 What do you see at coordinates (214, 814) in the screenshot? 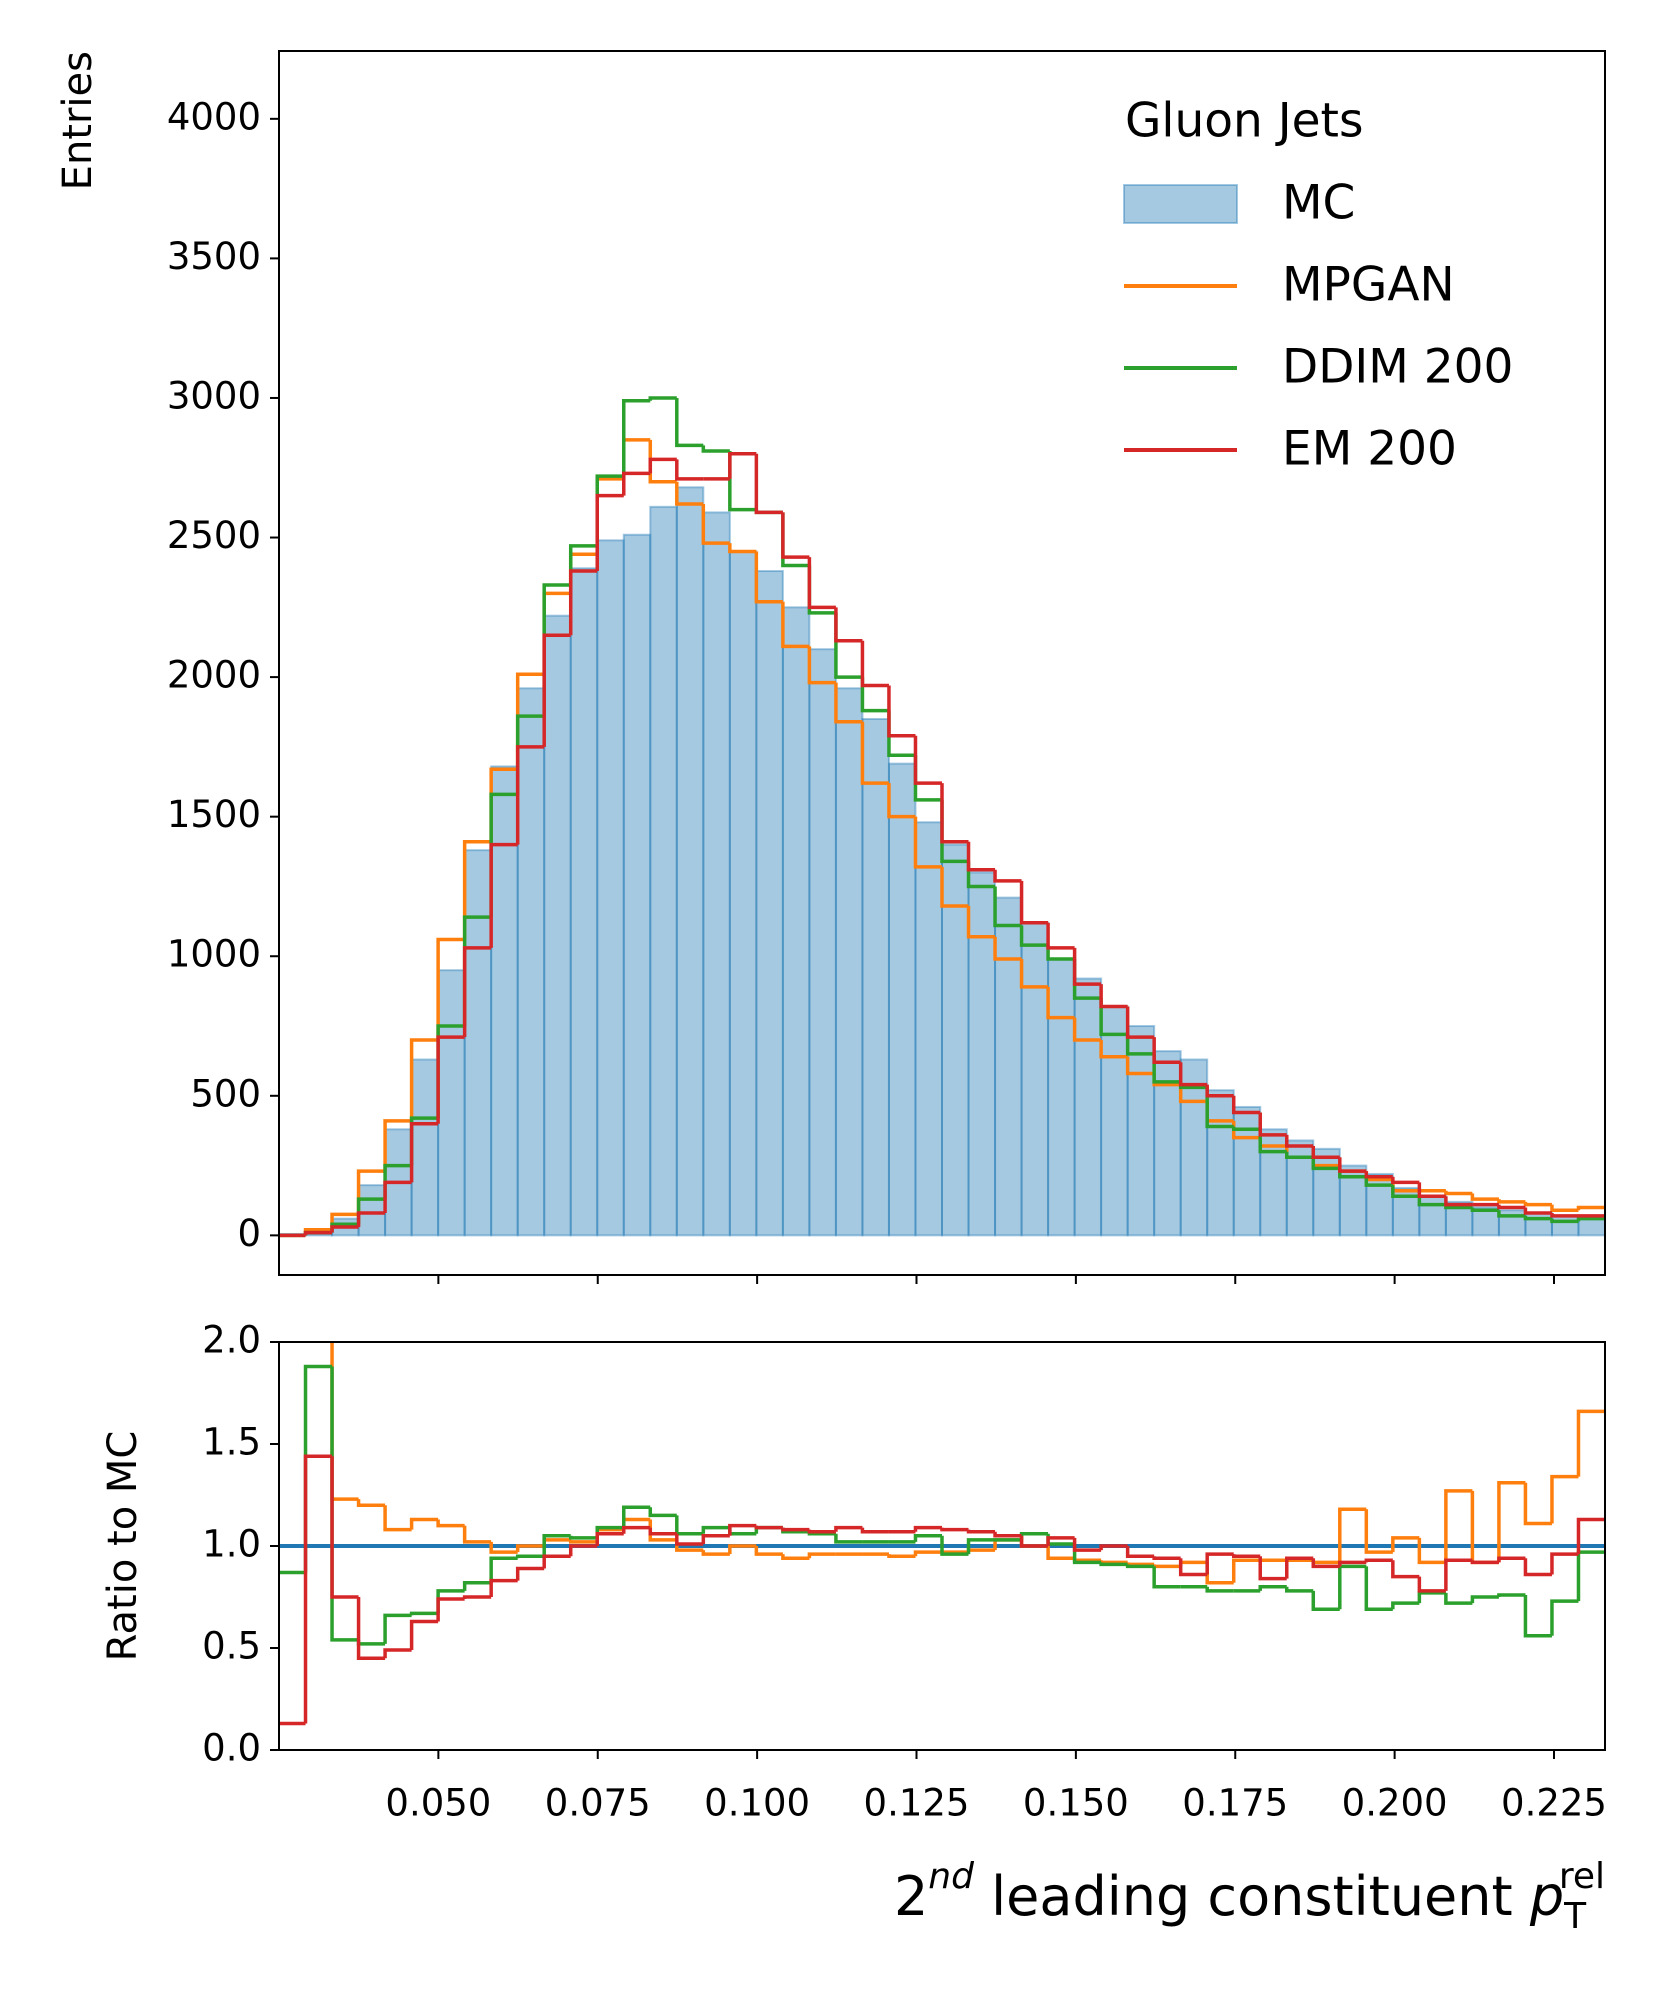
I see `y-tick-label: 1500` at bounding box center [214, 814].